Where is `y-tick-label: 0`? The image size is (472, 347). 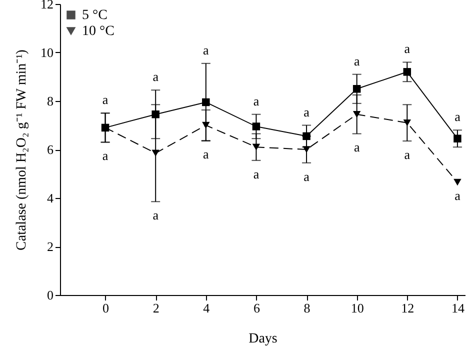 y-tick-label: 0 is located at coordinates (50, 295).